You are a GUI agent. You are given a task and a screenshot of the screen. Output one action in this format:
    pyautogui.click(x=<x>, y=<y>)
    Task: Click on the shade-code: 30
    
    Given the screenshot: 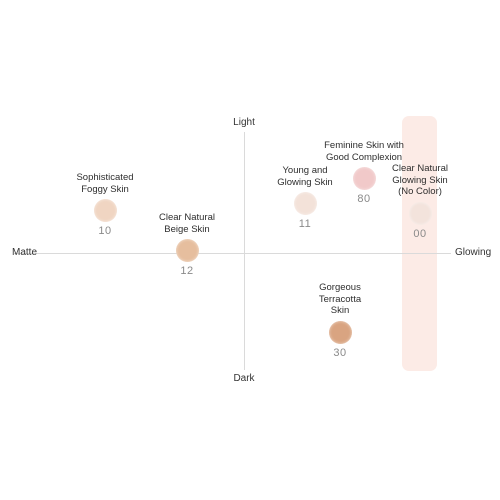 What is the action you would take?
    pyautogui.click(x=340, y=352)
    